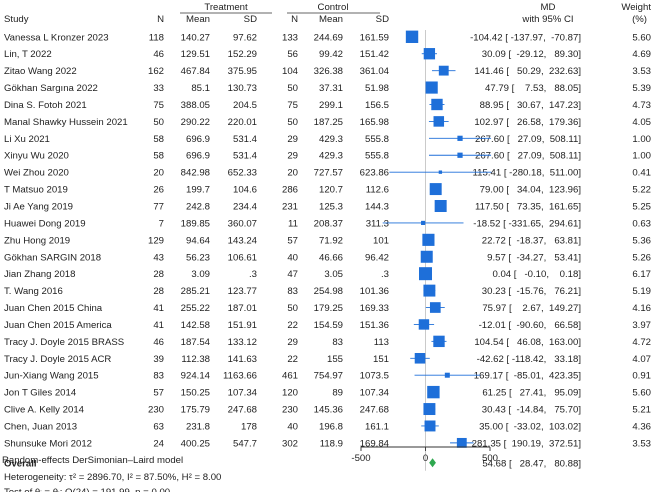 This screenshot has height=492, width=661. Describe the element at coordinates (328, 291) in the screenshot. I see `control-mean: 254.98` at that location.